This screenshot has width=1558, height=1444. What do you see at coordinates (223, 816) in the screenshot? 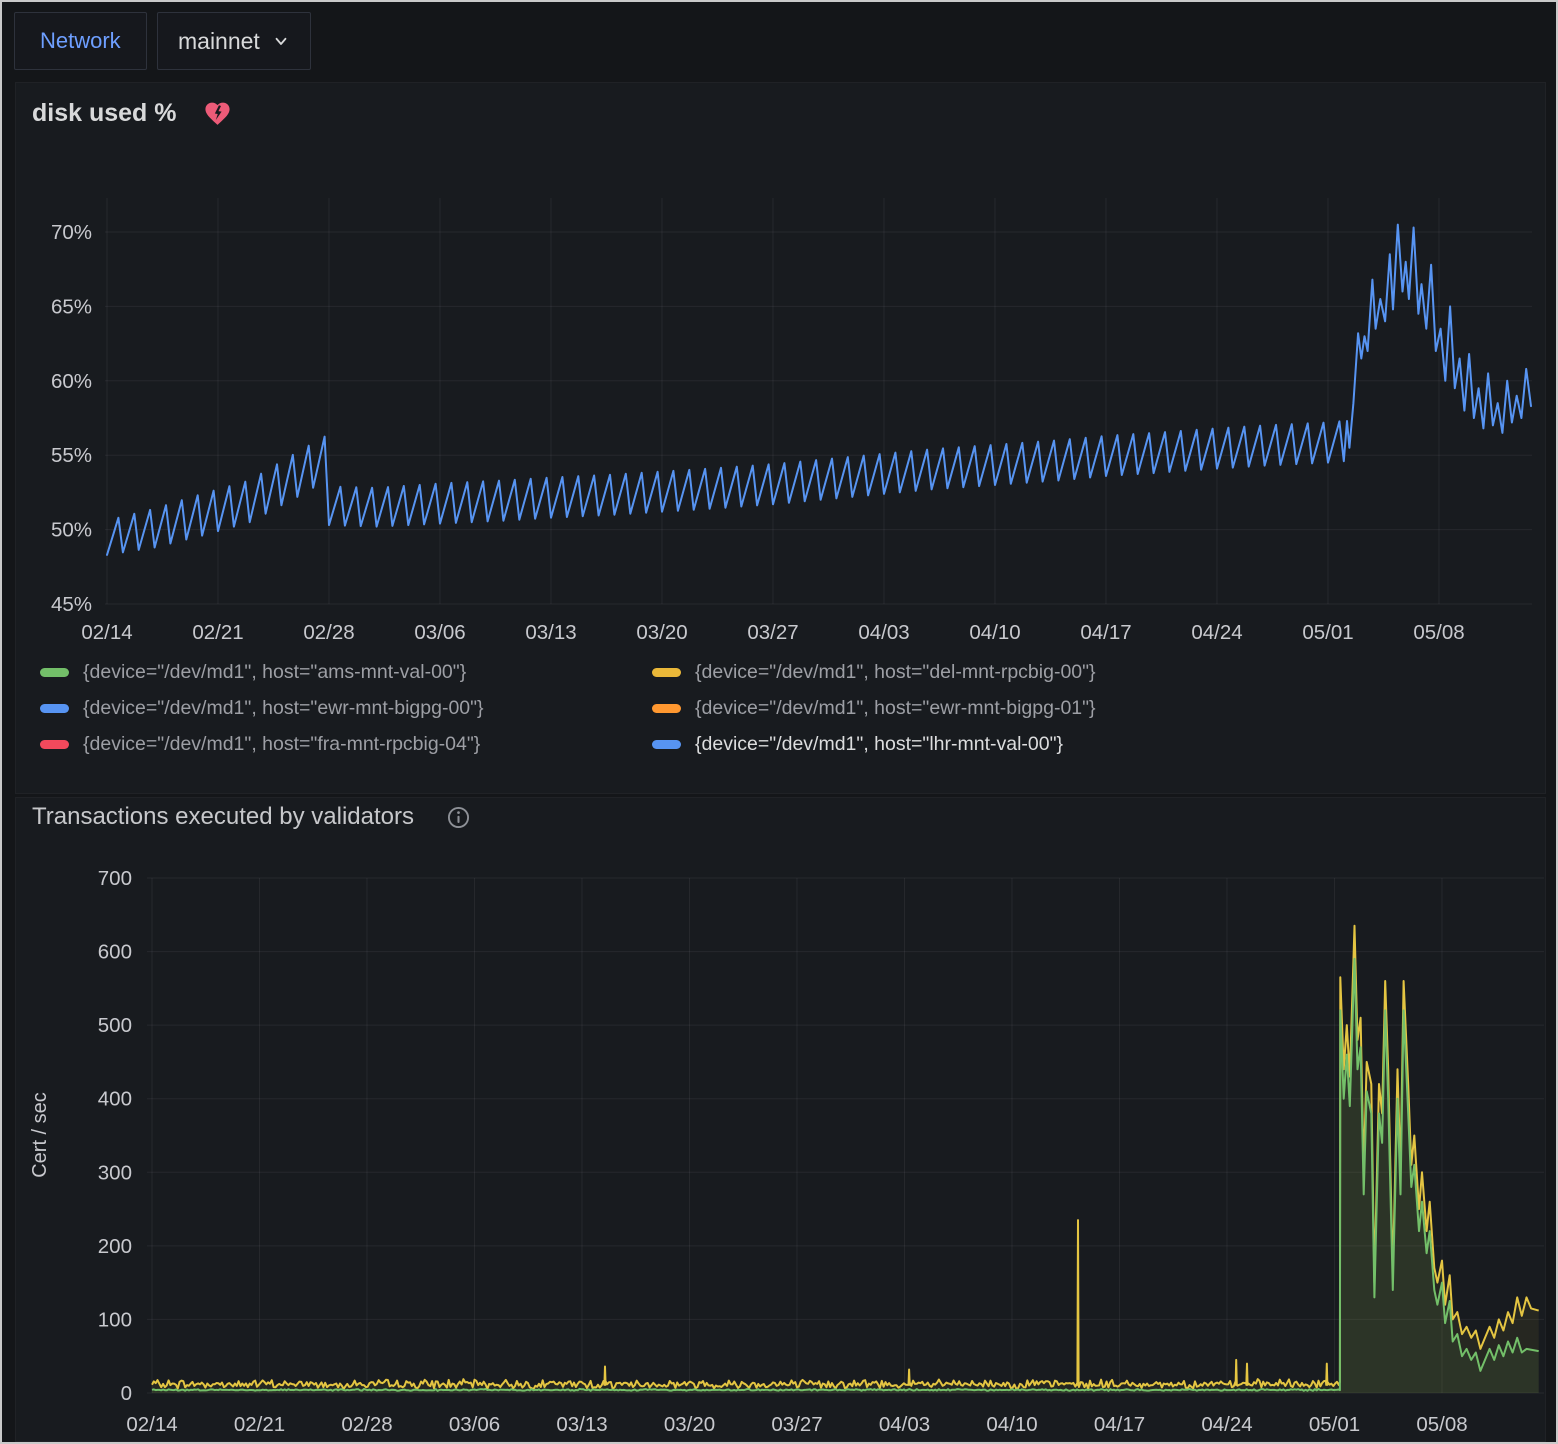
I see `transactions-panel-title: Transactions executed by validators` at bounding box center [223, 816].